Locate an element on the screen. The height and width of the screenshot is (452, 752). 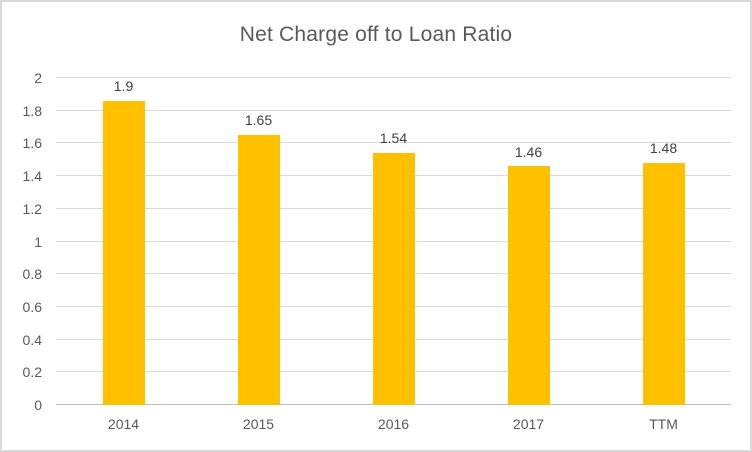
bar-slot: 1.48 is located at coordinates (663, 241).